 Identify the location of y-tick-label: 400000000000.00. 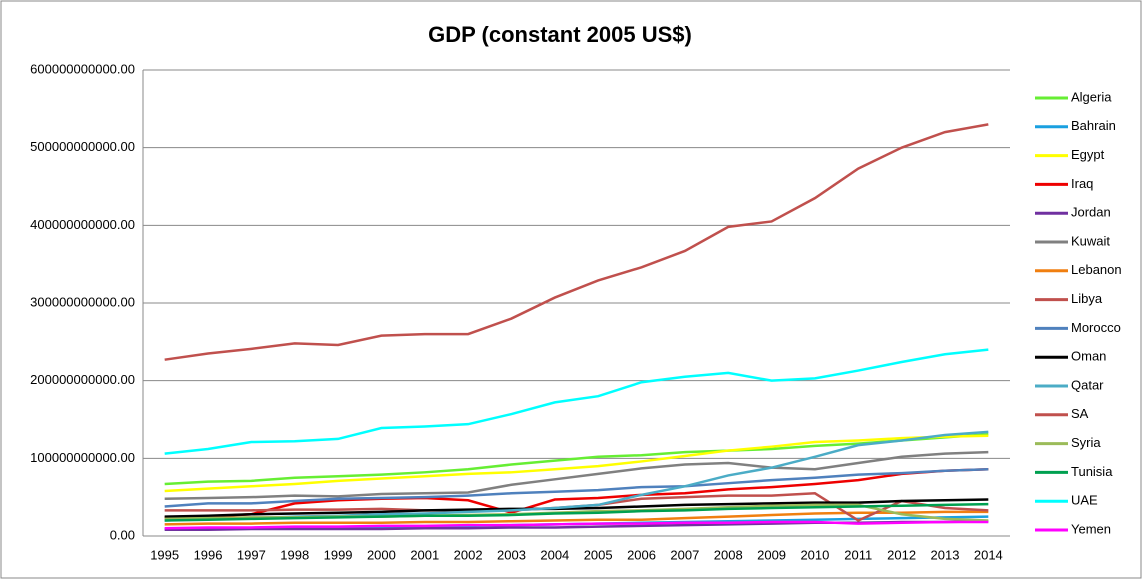
(82, 224).